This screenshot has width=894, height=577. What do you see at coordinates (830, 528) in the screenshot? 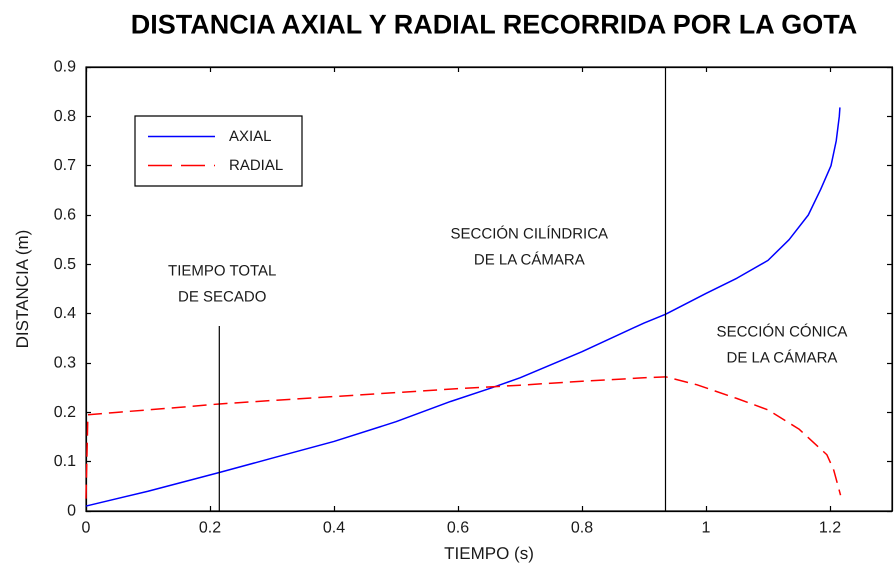
I see `x-tick-label: 1.2` at bounding box center [830, 528].